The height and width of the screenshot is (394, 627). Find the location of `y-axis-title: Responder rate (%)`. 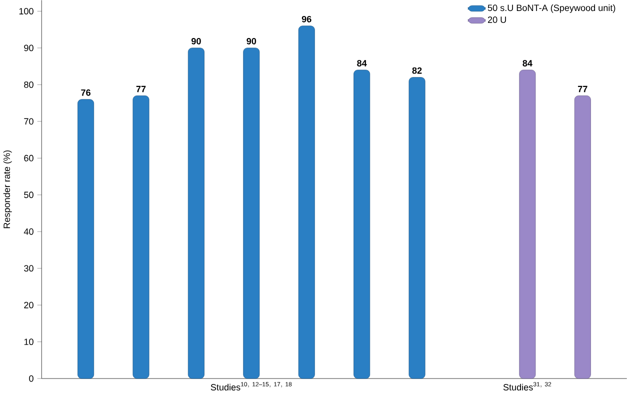

y-axis-title: Responder rate (%) is located at coordinates (7, 189).